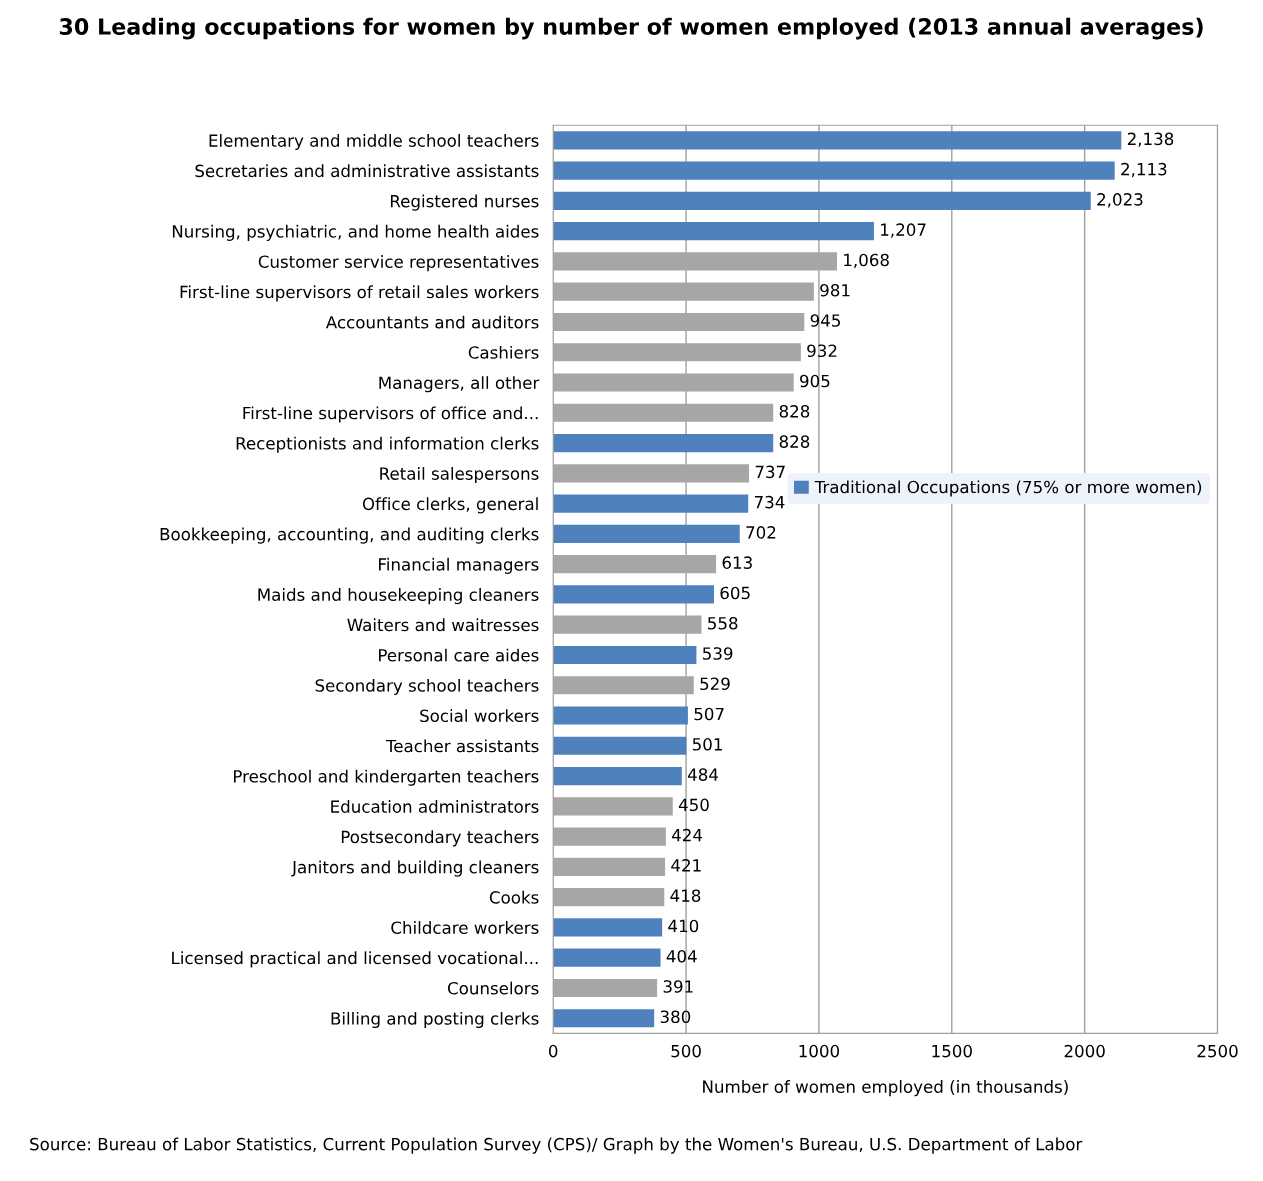 The width and height of the screenshot is (1263, 1181). What do you see at coordinates (687, 835) in the screenshot?
I see `data-label: 424` at bounding box center [687, 835].